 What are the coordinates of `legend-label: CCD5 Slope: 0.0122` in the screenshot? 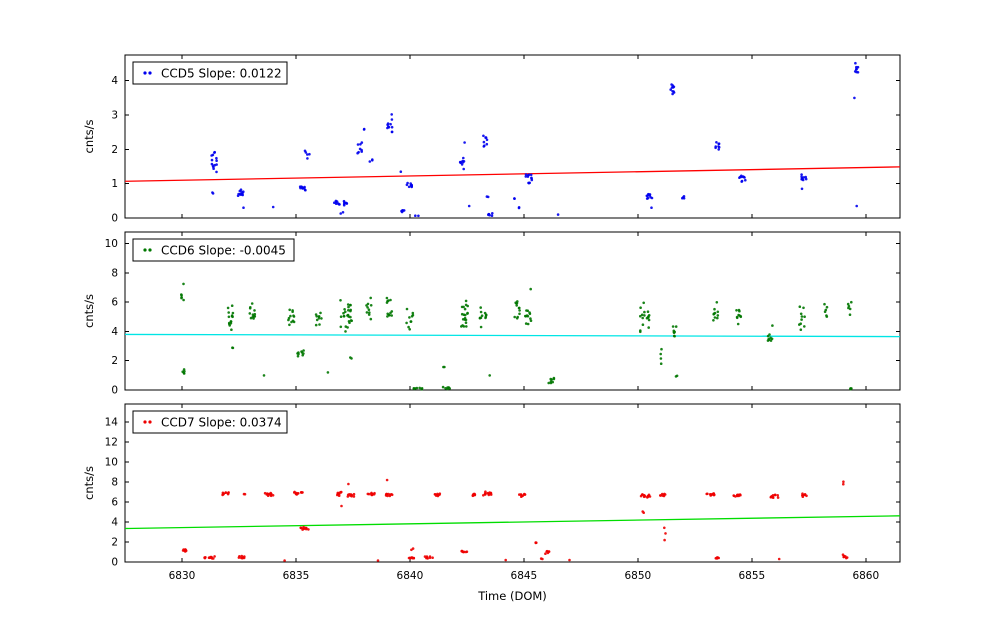 It's located at (221, 74).